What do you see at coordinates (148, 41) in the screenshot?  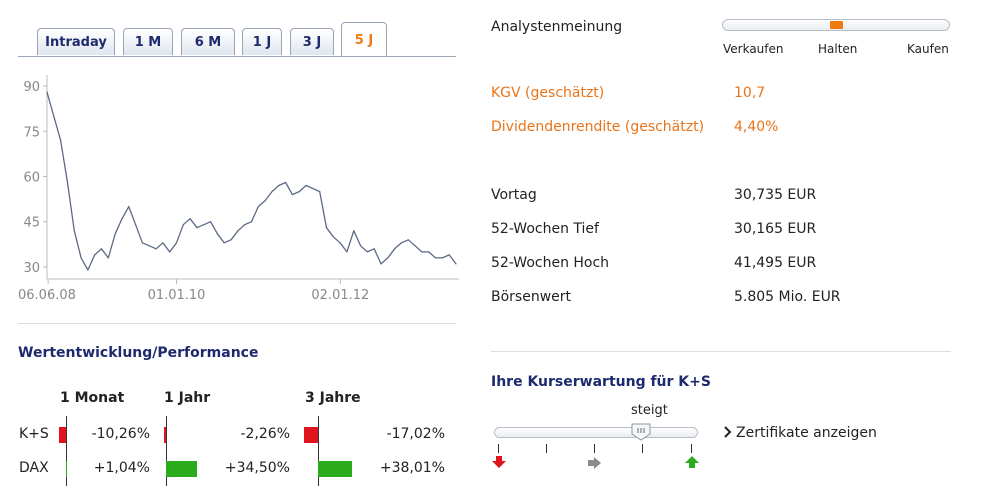 I see `tab-1-month: 1 M` at bounding box center [148, 41].